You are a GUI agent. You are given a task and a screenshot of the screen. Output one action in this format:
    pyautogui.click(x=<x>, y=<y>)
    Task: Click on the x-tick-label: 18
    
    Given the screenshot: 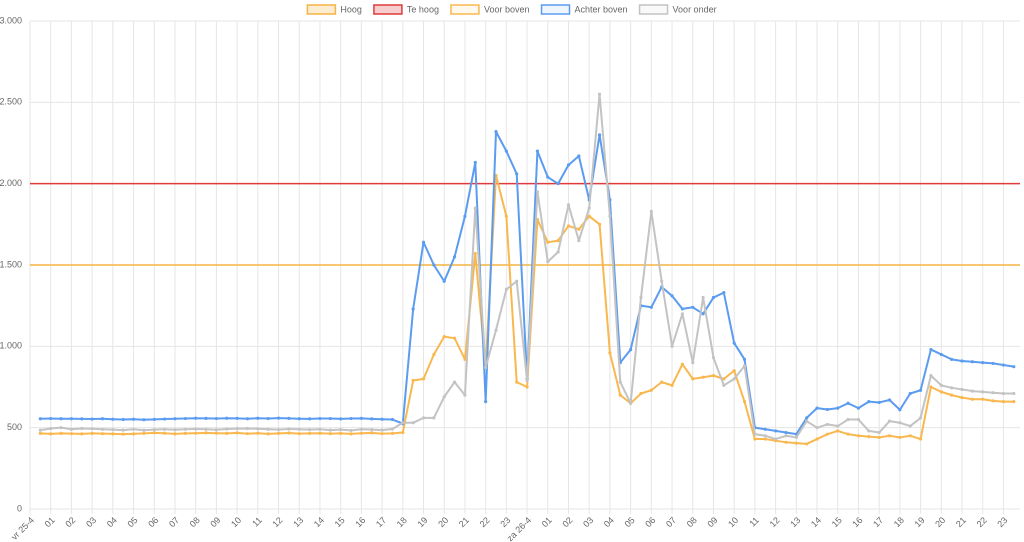 What is the action you would take?
    pyautogui.click(x=402, y=522)
    